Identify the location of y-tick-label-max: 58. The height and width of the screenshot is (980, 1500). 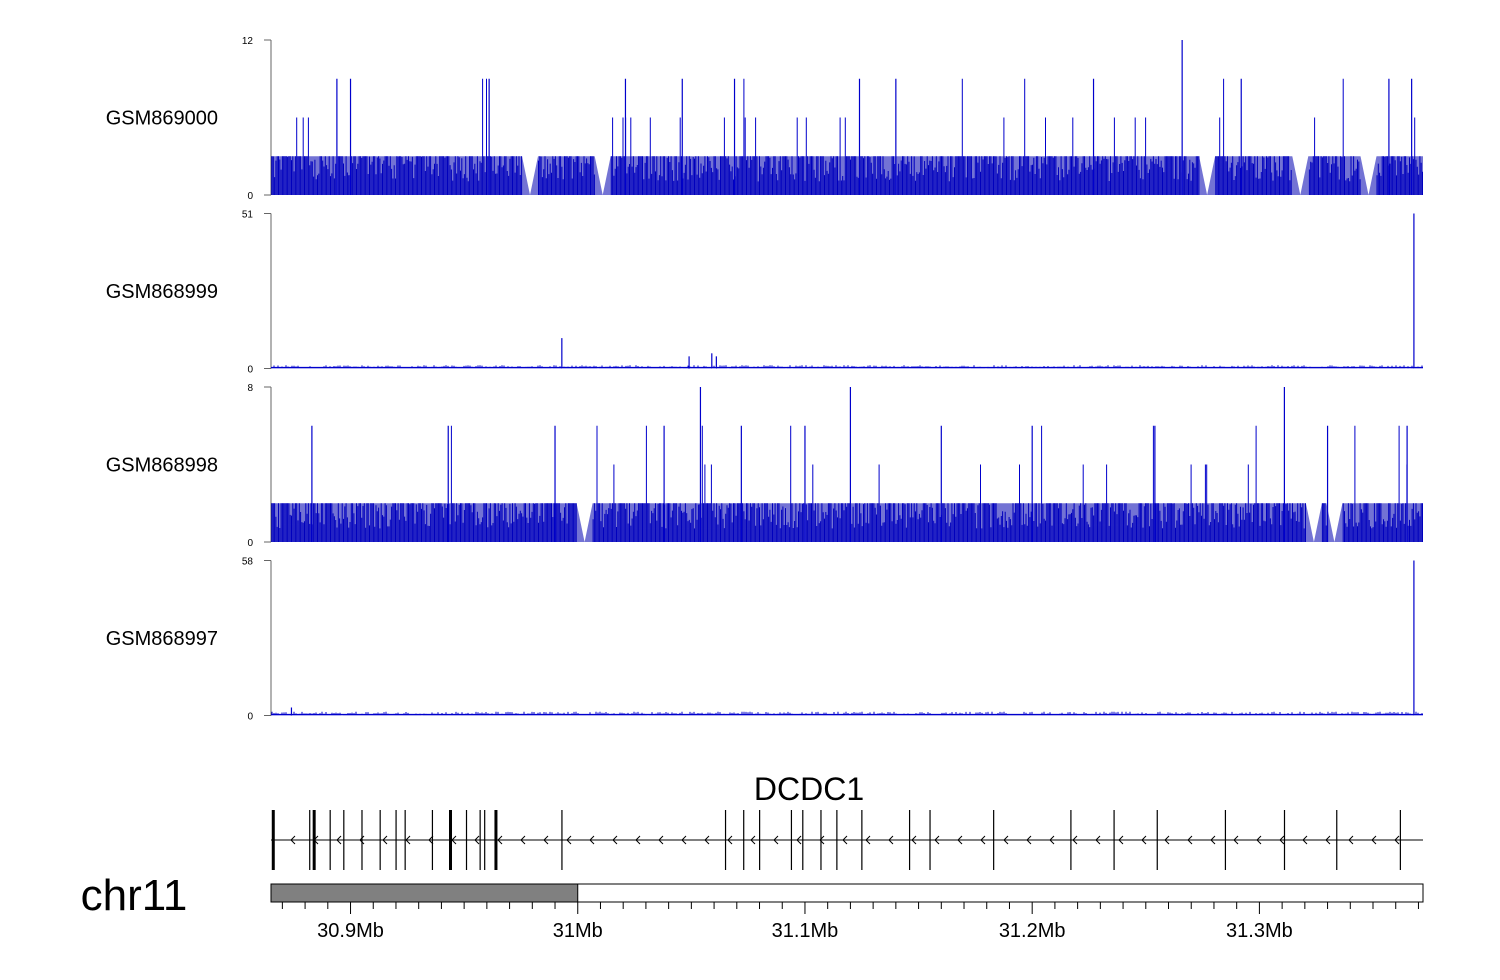
(248, 562).